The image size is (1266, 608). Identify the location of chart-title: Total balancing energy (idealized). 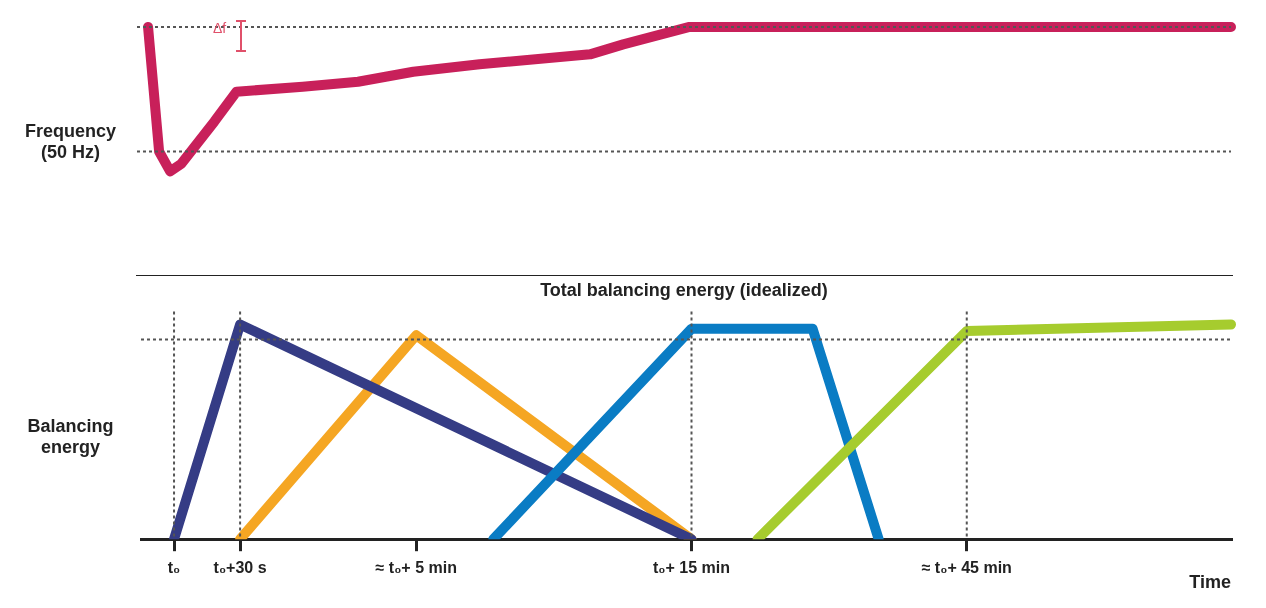
(684, 289).